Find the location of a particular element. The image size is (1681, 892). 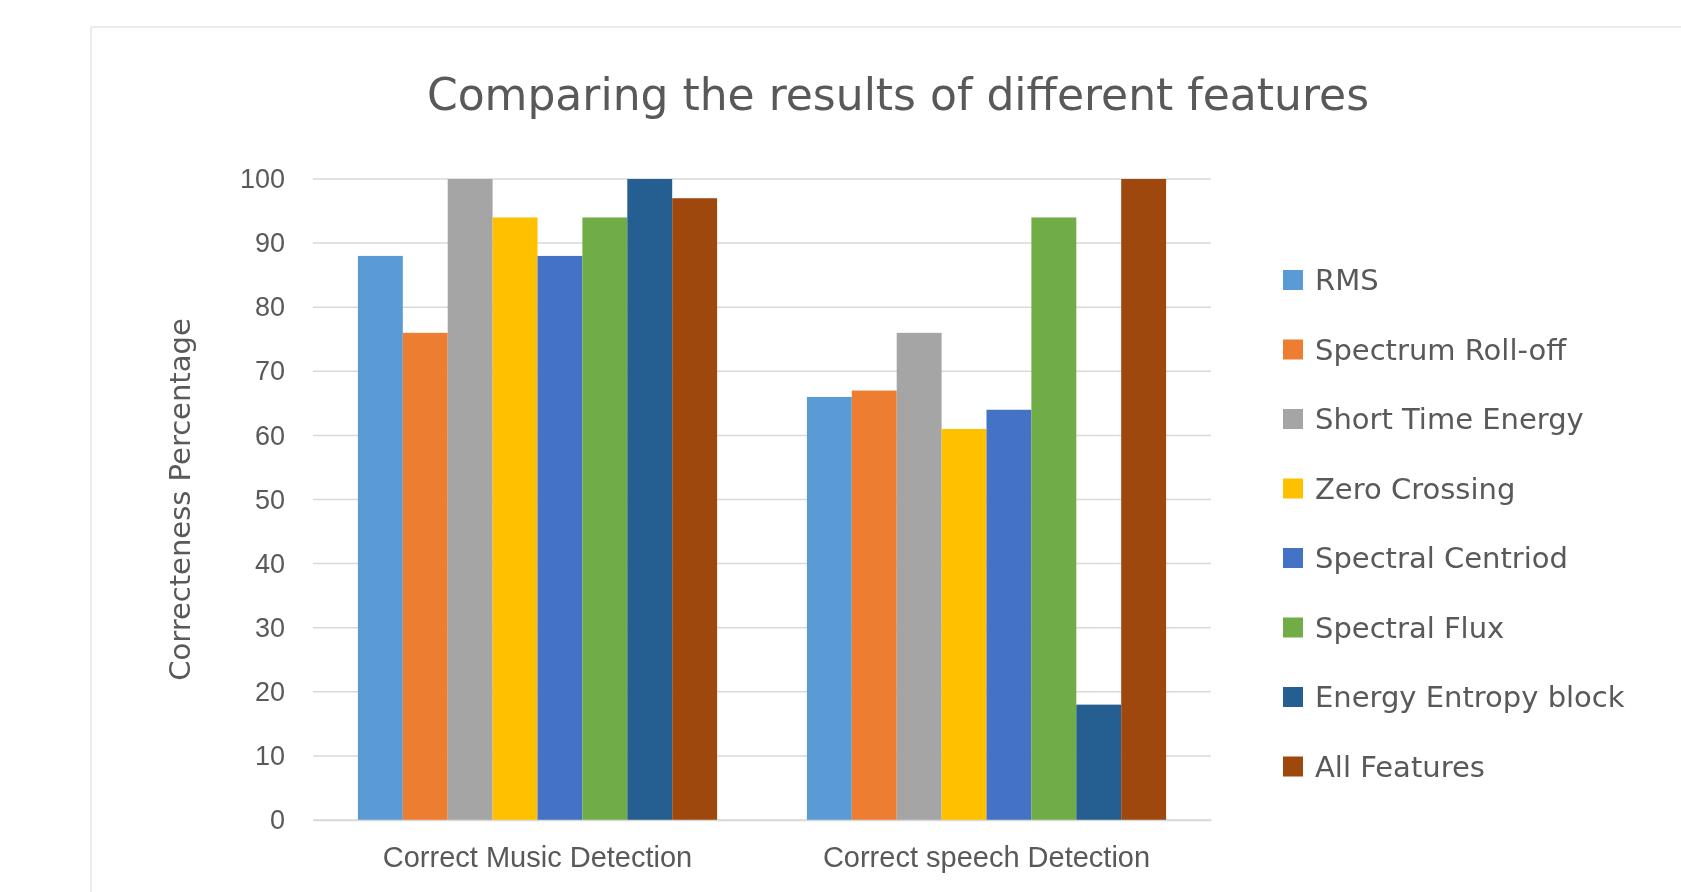

y-tick-label: 0 is located at coordinates (277, 820).